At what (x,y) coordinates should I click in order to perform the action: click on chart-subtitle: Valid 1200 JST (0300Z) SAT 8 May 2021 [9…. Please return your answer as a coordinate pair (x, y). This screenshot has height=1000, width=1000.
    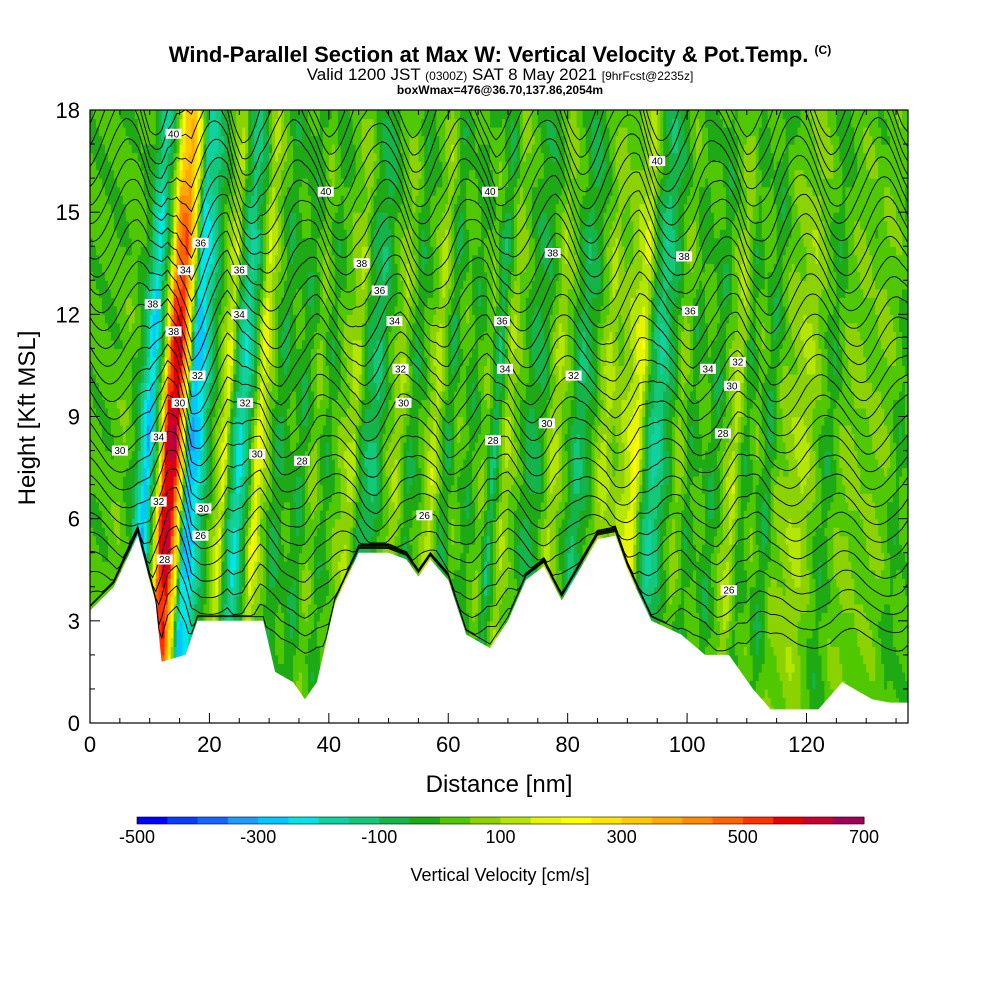
    Looking at the image, I should click on (500, 75).